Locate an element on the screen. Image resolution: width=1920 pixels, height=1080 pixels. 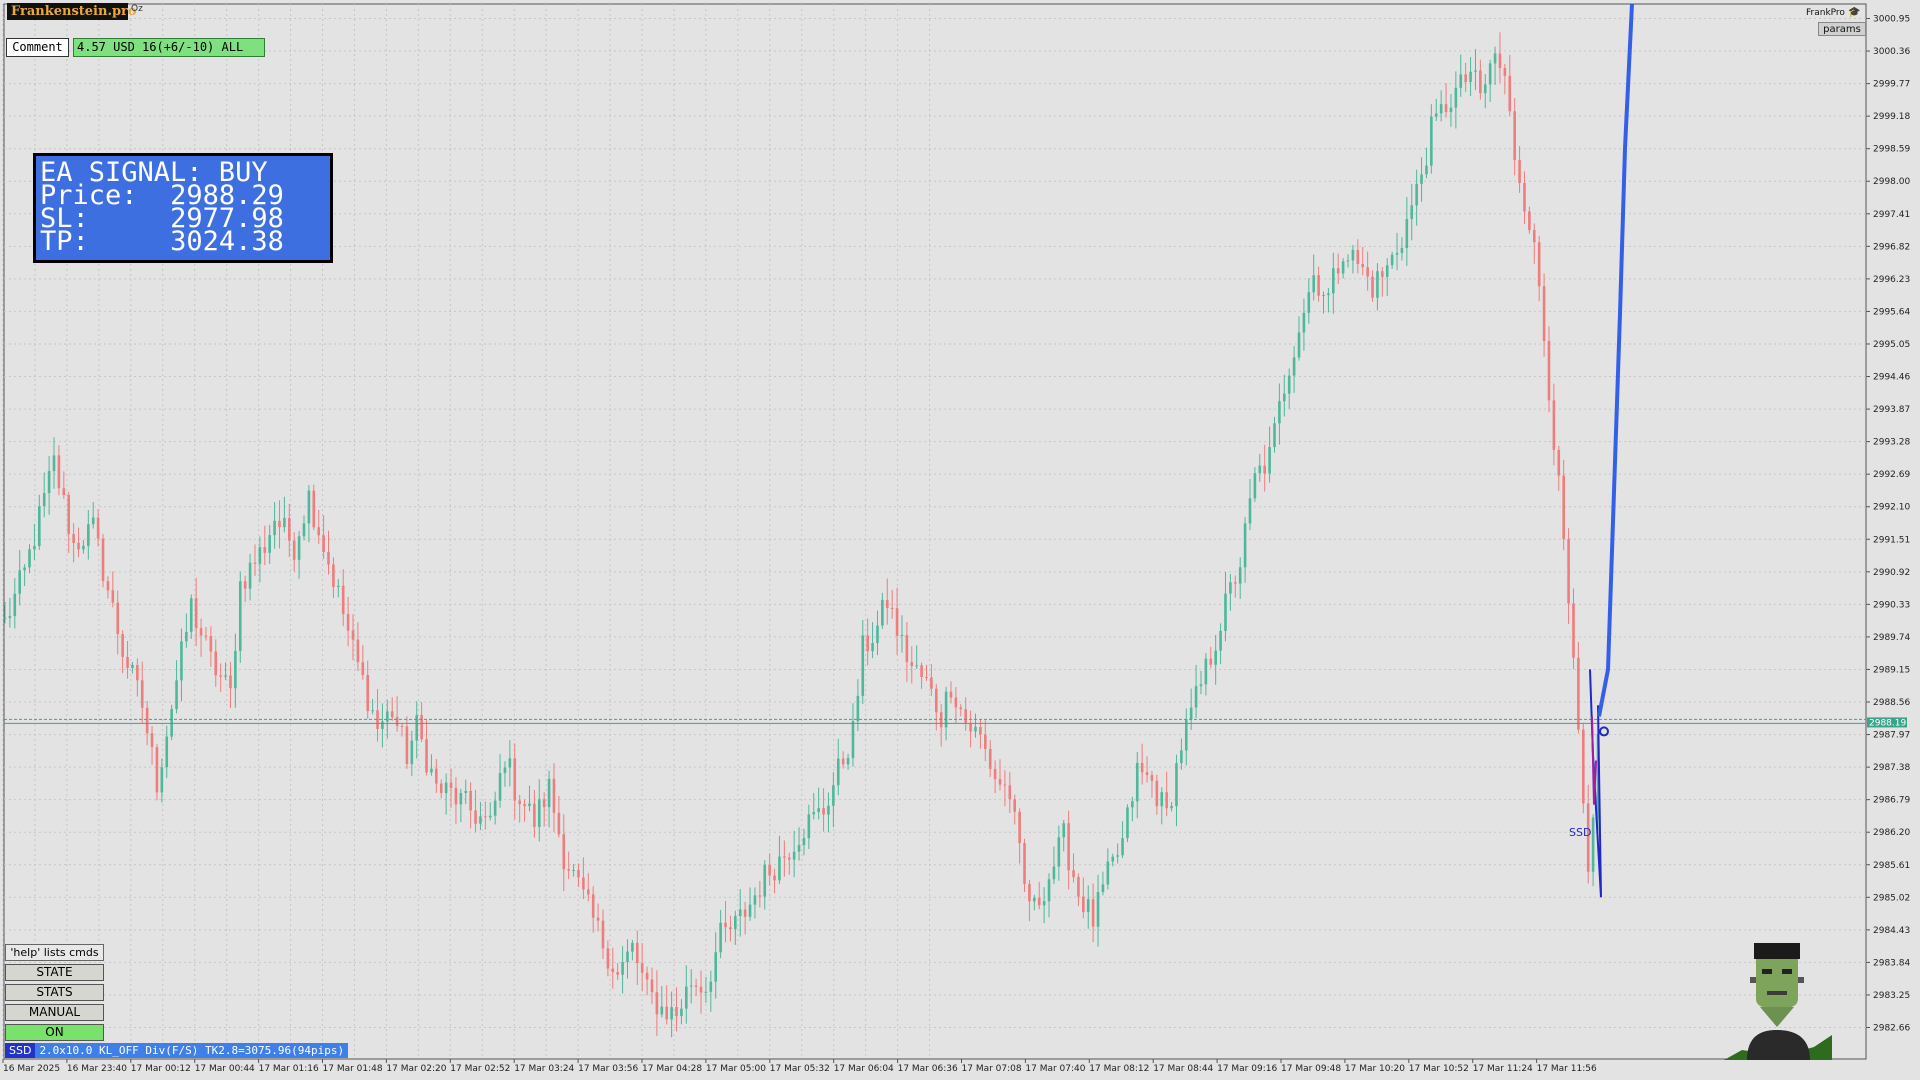
x-tick-label: 17 Mar 08:44 is located at coordinates (1183, 1069).